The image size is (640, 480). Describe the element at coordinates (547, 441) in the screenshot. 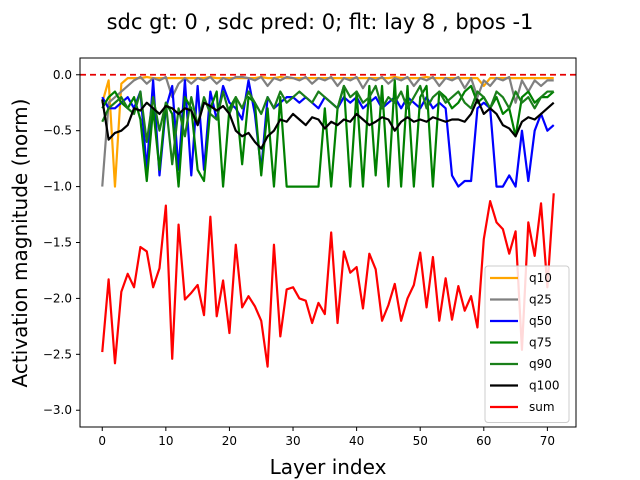

I see `x-tick-label: 70` at that location.